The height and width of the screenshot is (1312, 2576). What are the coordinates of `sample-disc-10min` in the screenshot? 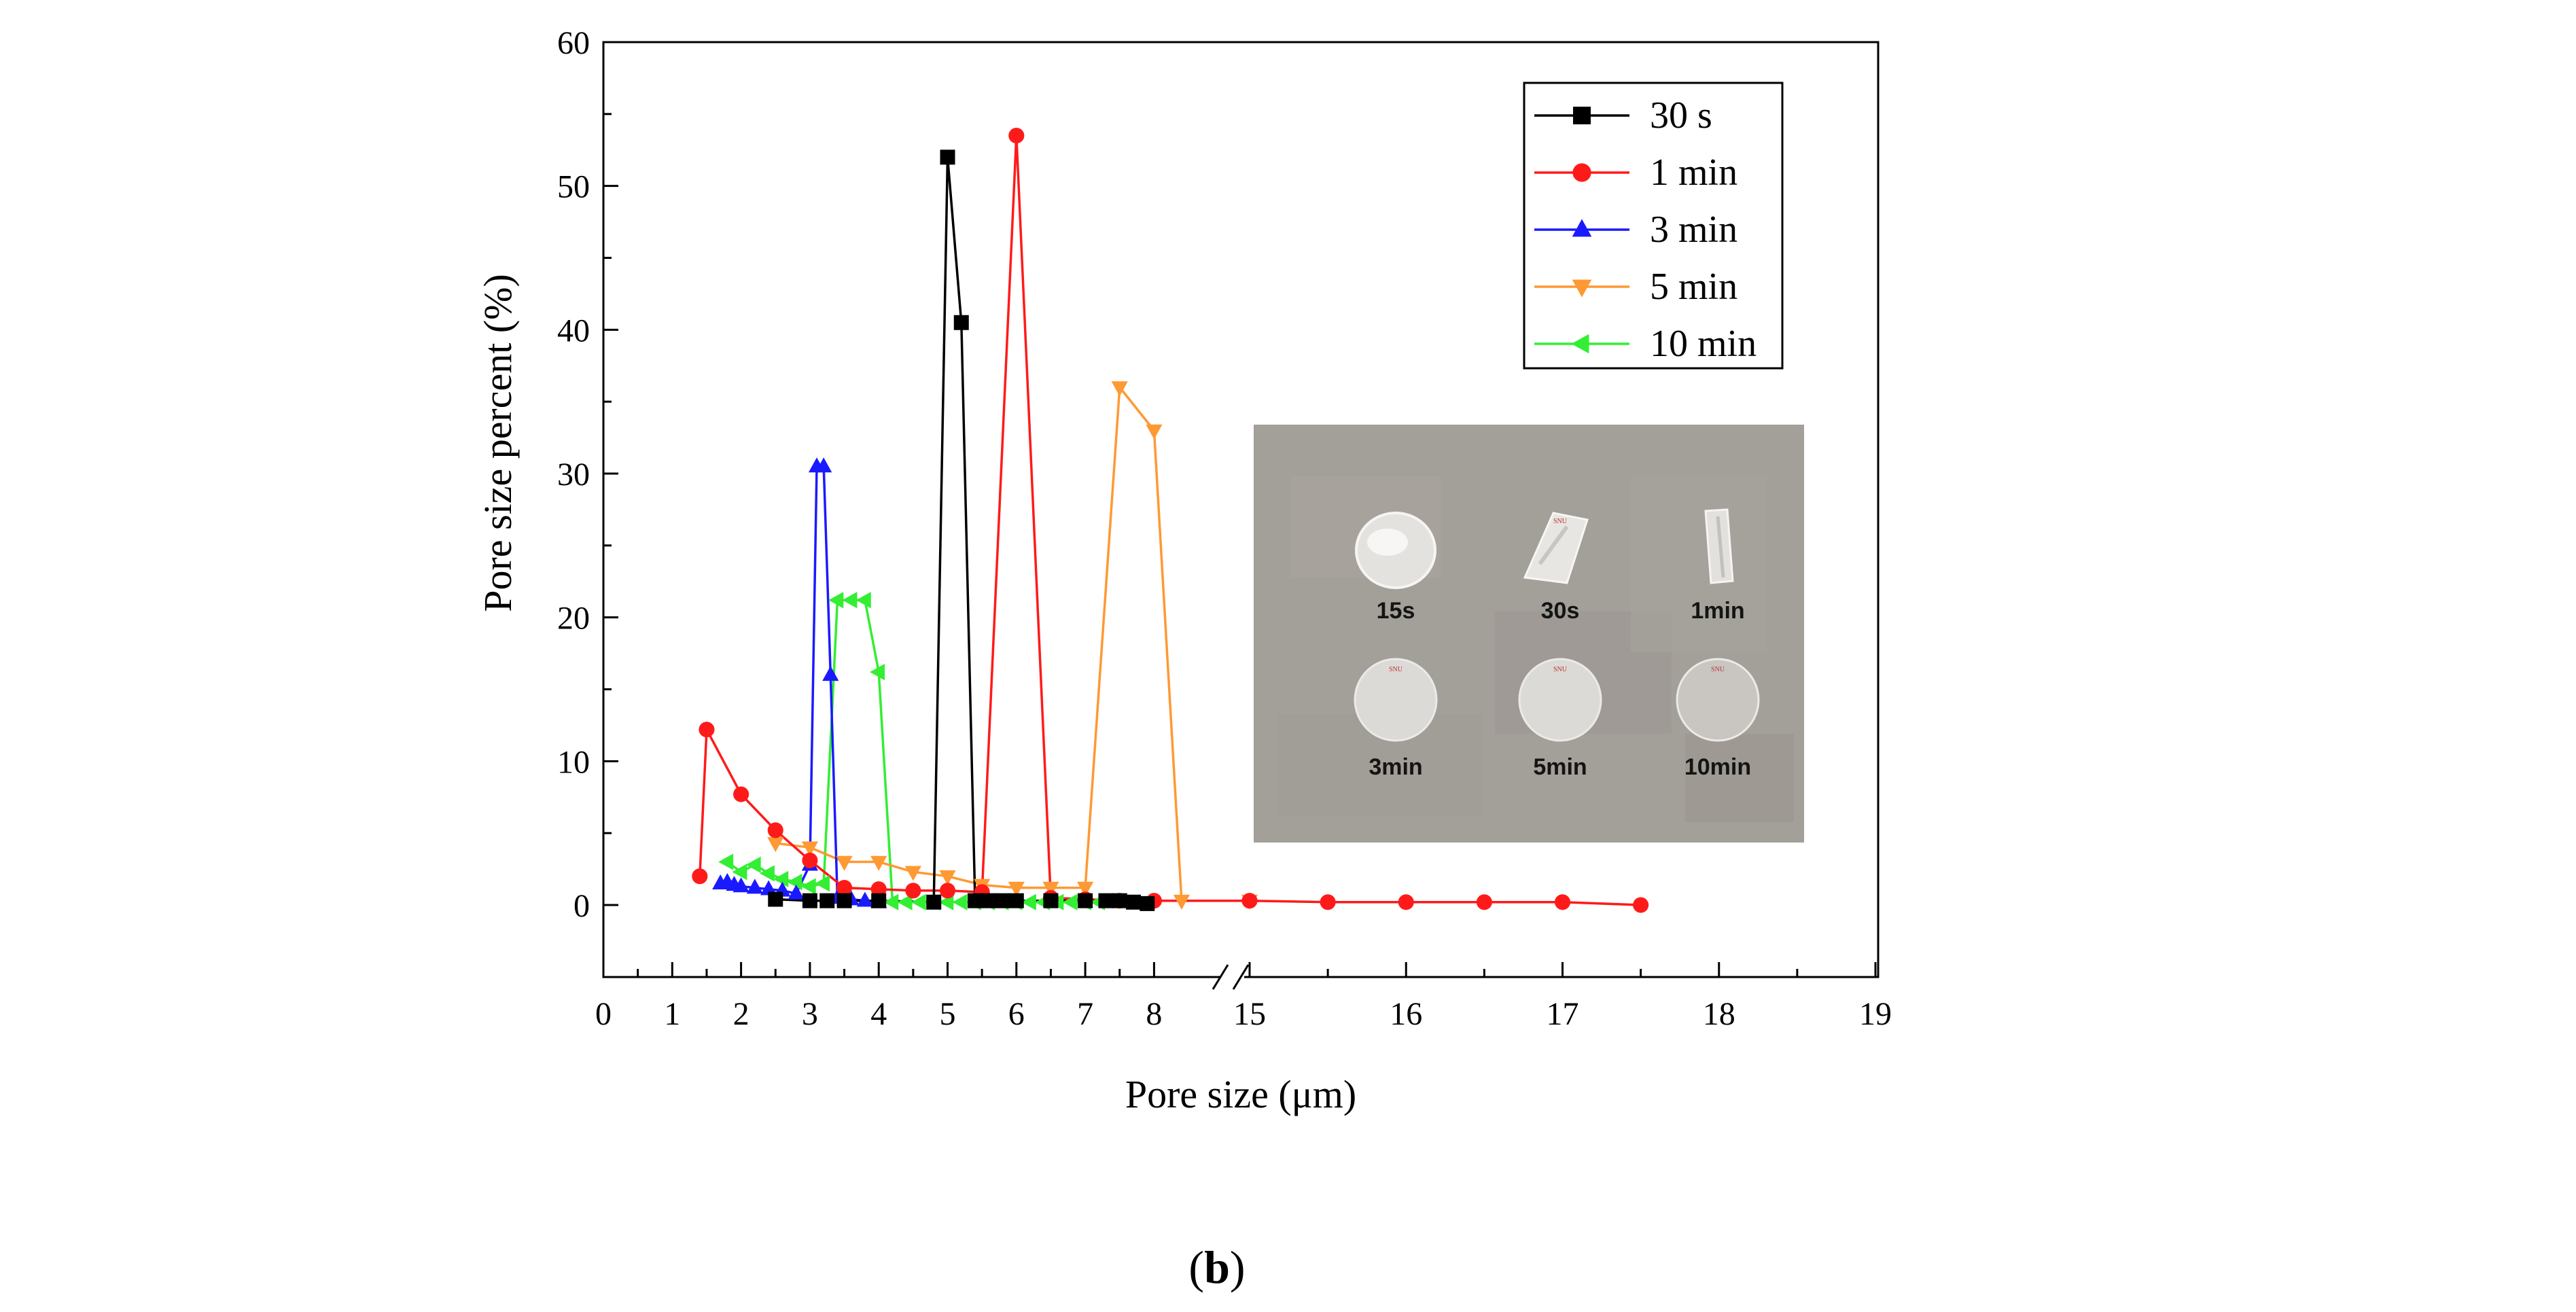 It's located at (1718, 700).